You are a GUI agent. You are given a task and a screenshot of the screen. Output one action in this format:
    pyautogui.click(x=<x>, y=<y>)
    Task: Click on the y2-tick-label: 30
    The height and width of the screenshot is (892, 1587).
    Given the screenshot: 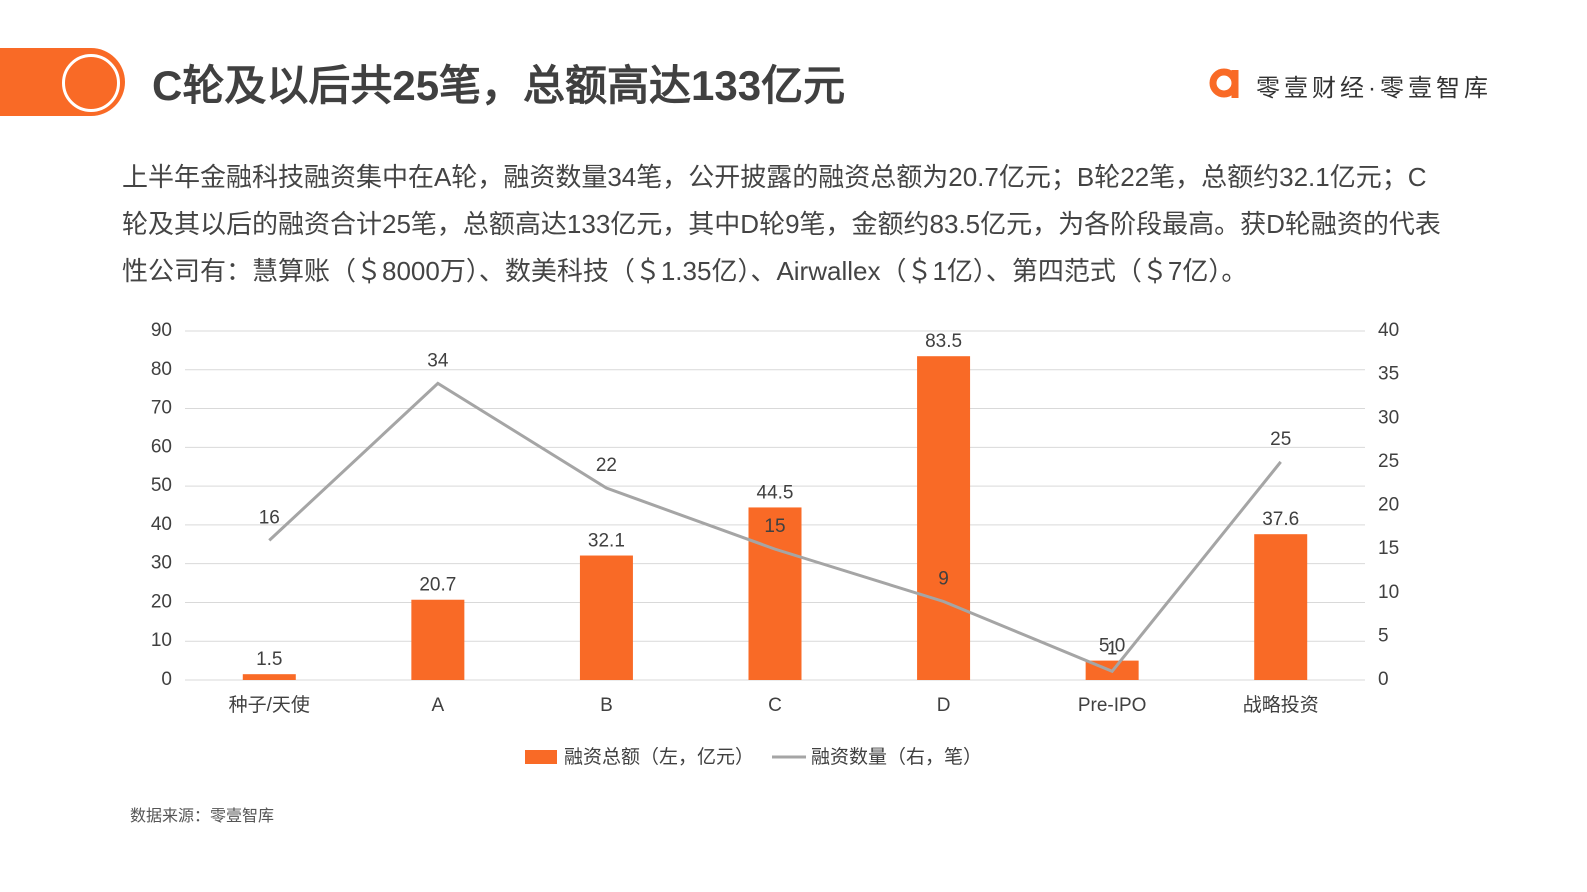 What is the action you would take?
    pyautogui.click(x=1388, y=417)
    